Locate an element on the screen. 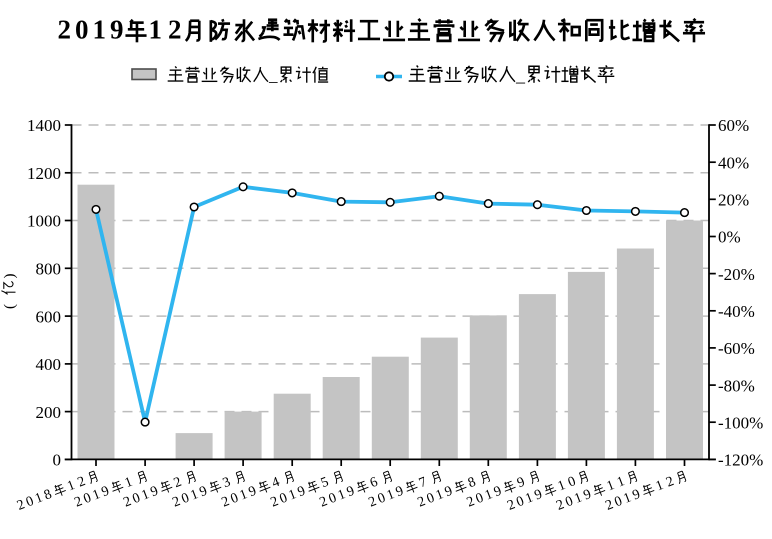  svg-text: 600 is located at coordinates (49, 316).